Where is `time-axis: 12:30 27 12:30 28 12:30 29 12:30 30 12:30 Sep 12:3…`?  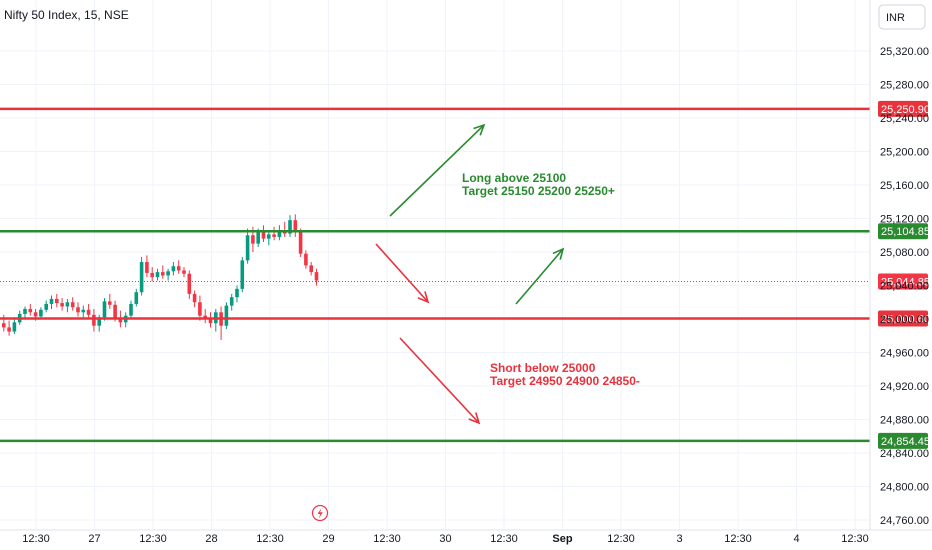
time-axis: 12:30 27 12:30 28 12:30 29 12:30 30 12:30 Sep 12:3… is located at coordinates (466, 537).